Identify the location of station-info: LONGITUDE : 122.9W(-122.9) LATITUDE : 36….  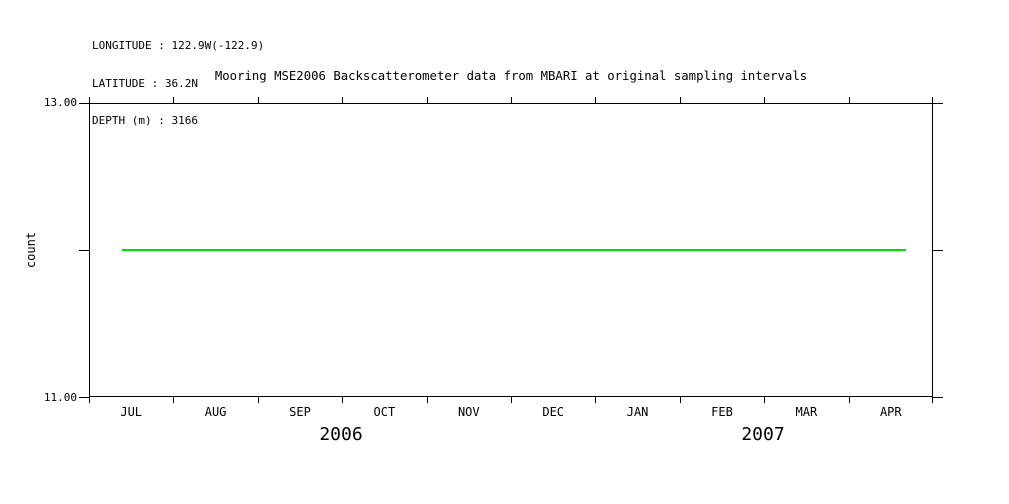
(178, 84).